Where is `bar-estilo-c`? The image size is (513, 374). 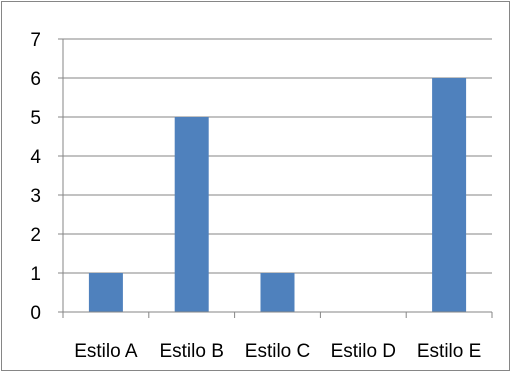 bar-estilo-c is located at coordinates (277, 292).